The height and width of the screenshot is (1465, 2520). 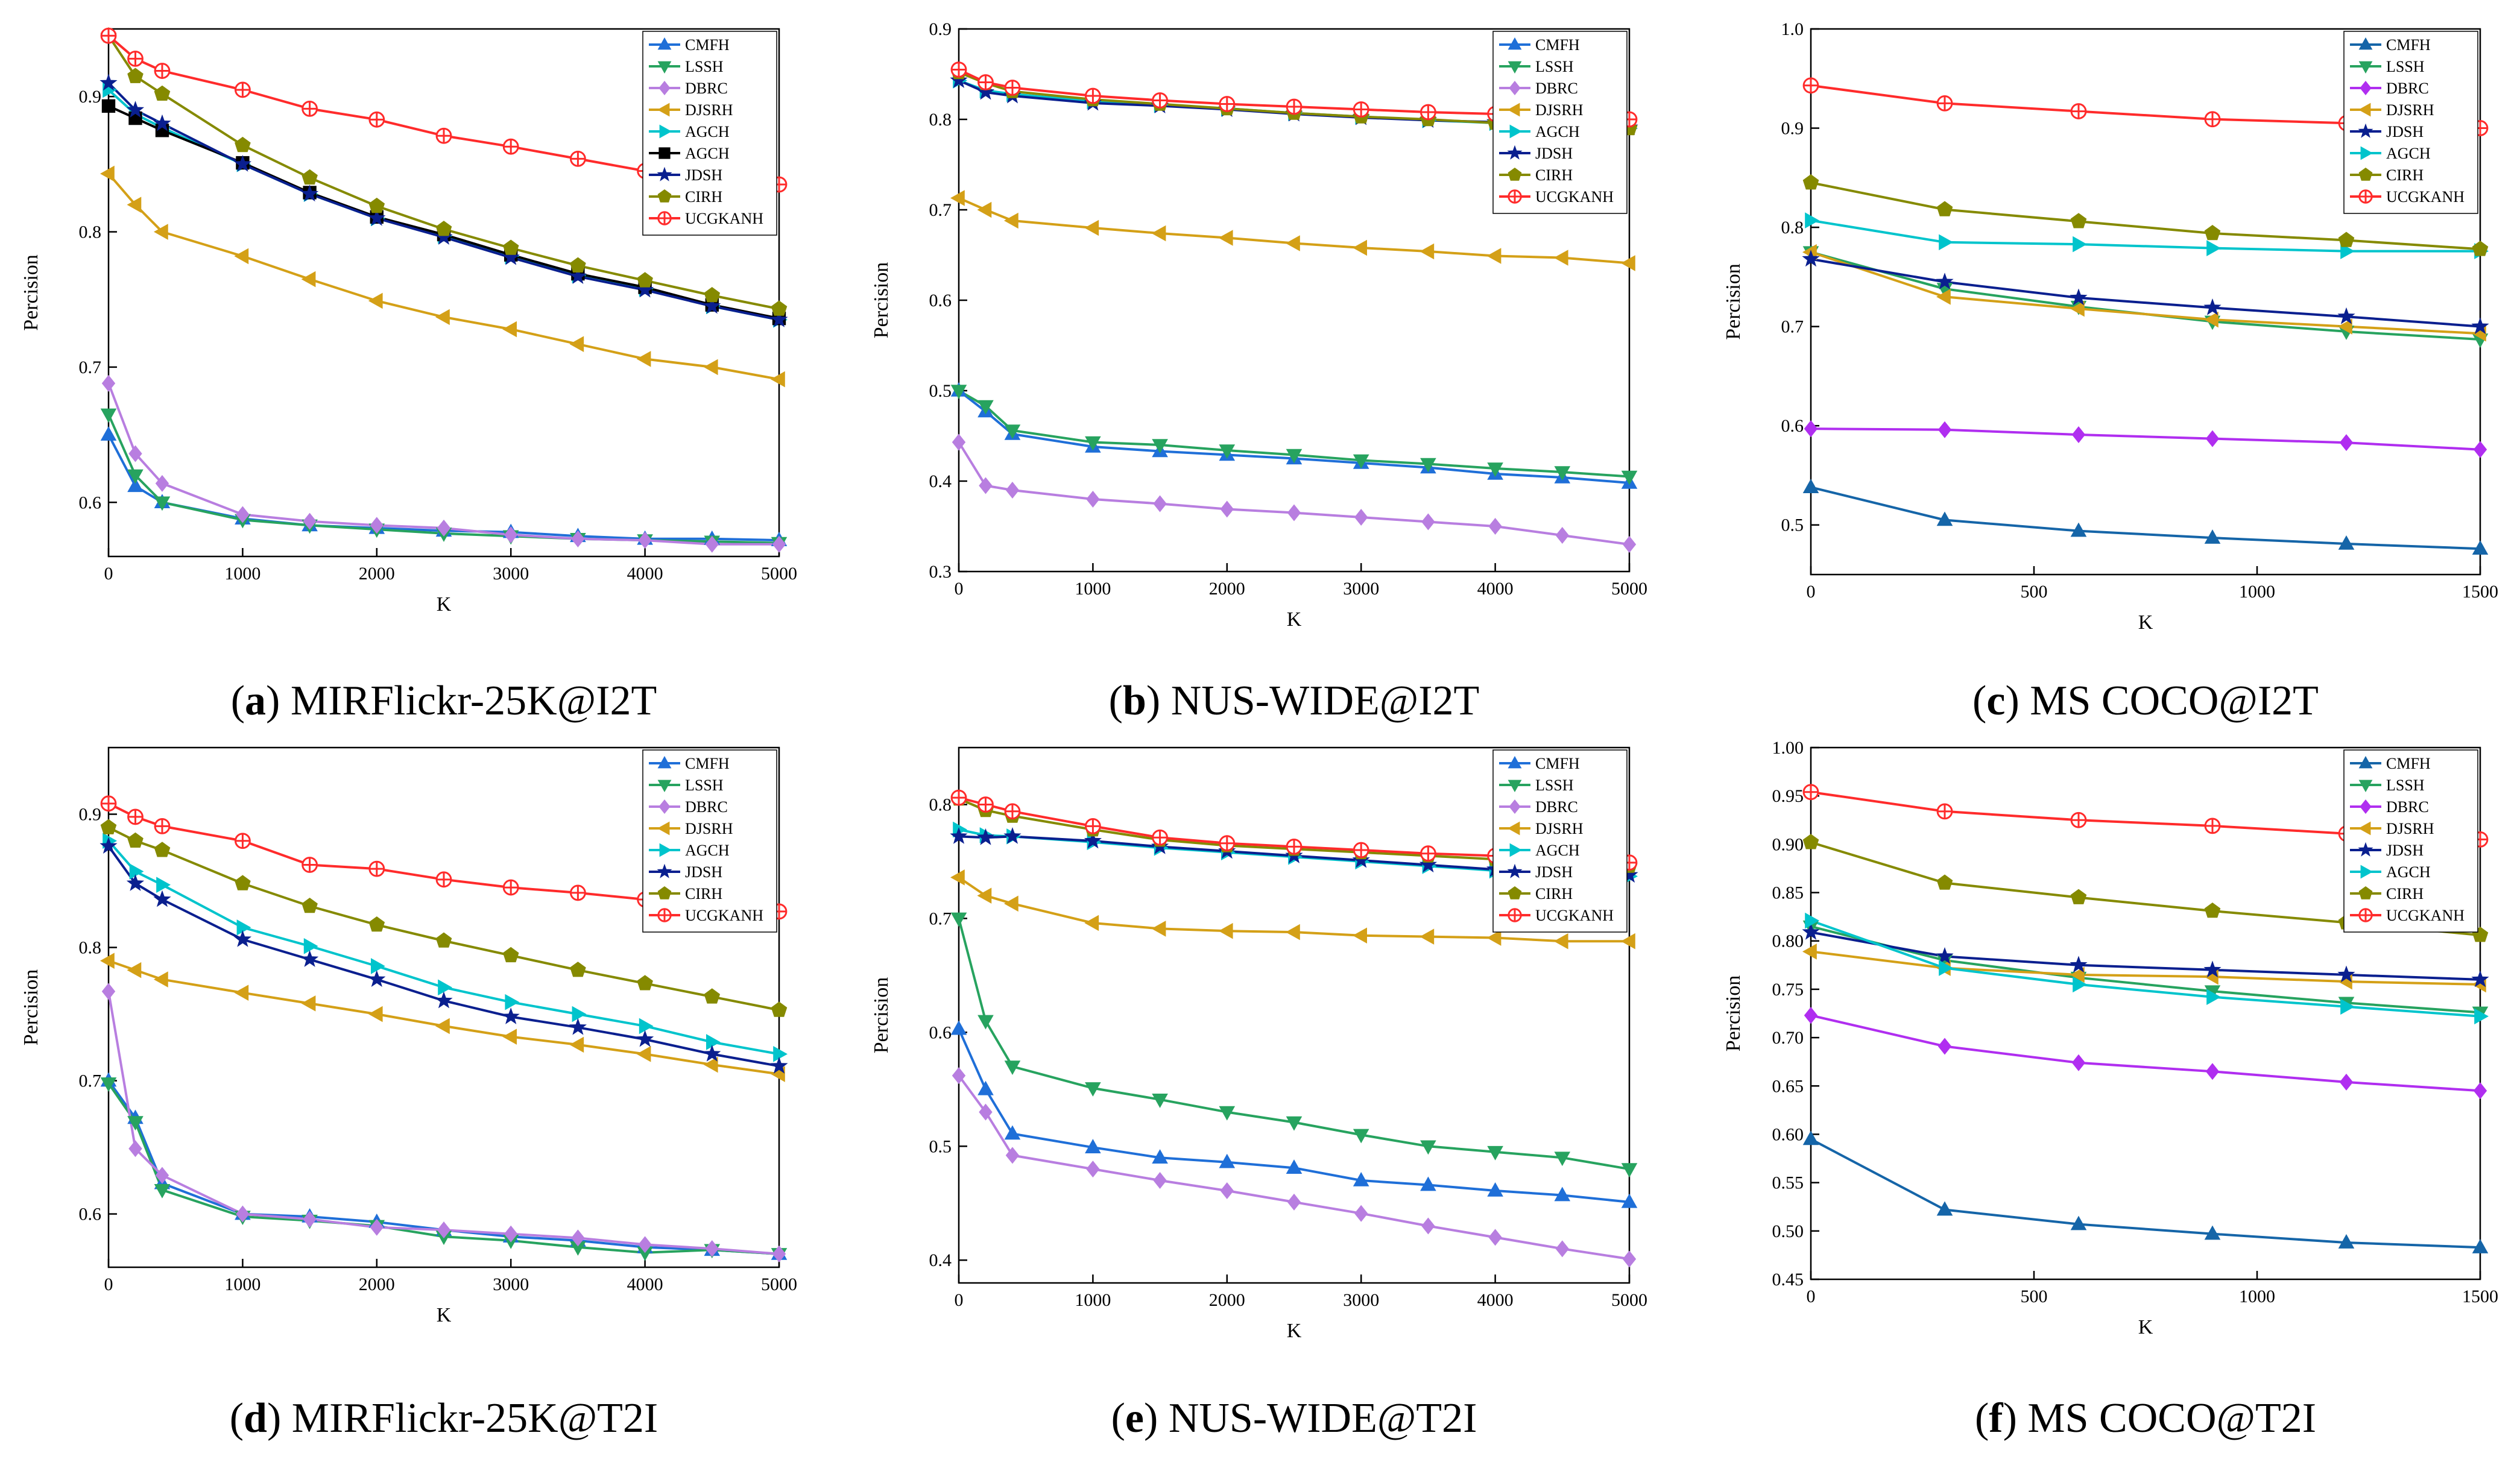 What do you see at coordinates (1979, 701) in the screenshot?
I see `caption-open-paren: (` at bounding box center [1979, 701].